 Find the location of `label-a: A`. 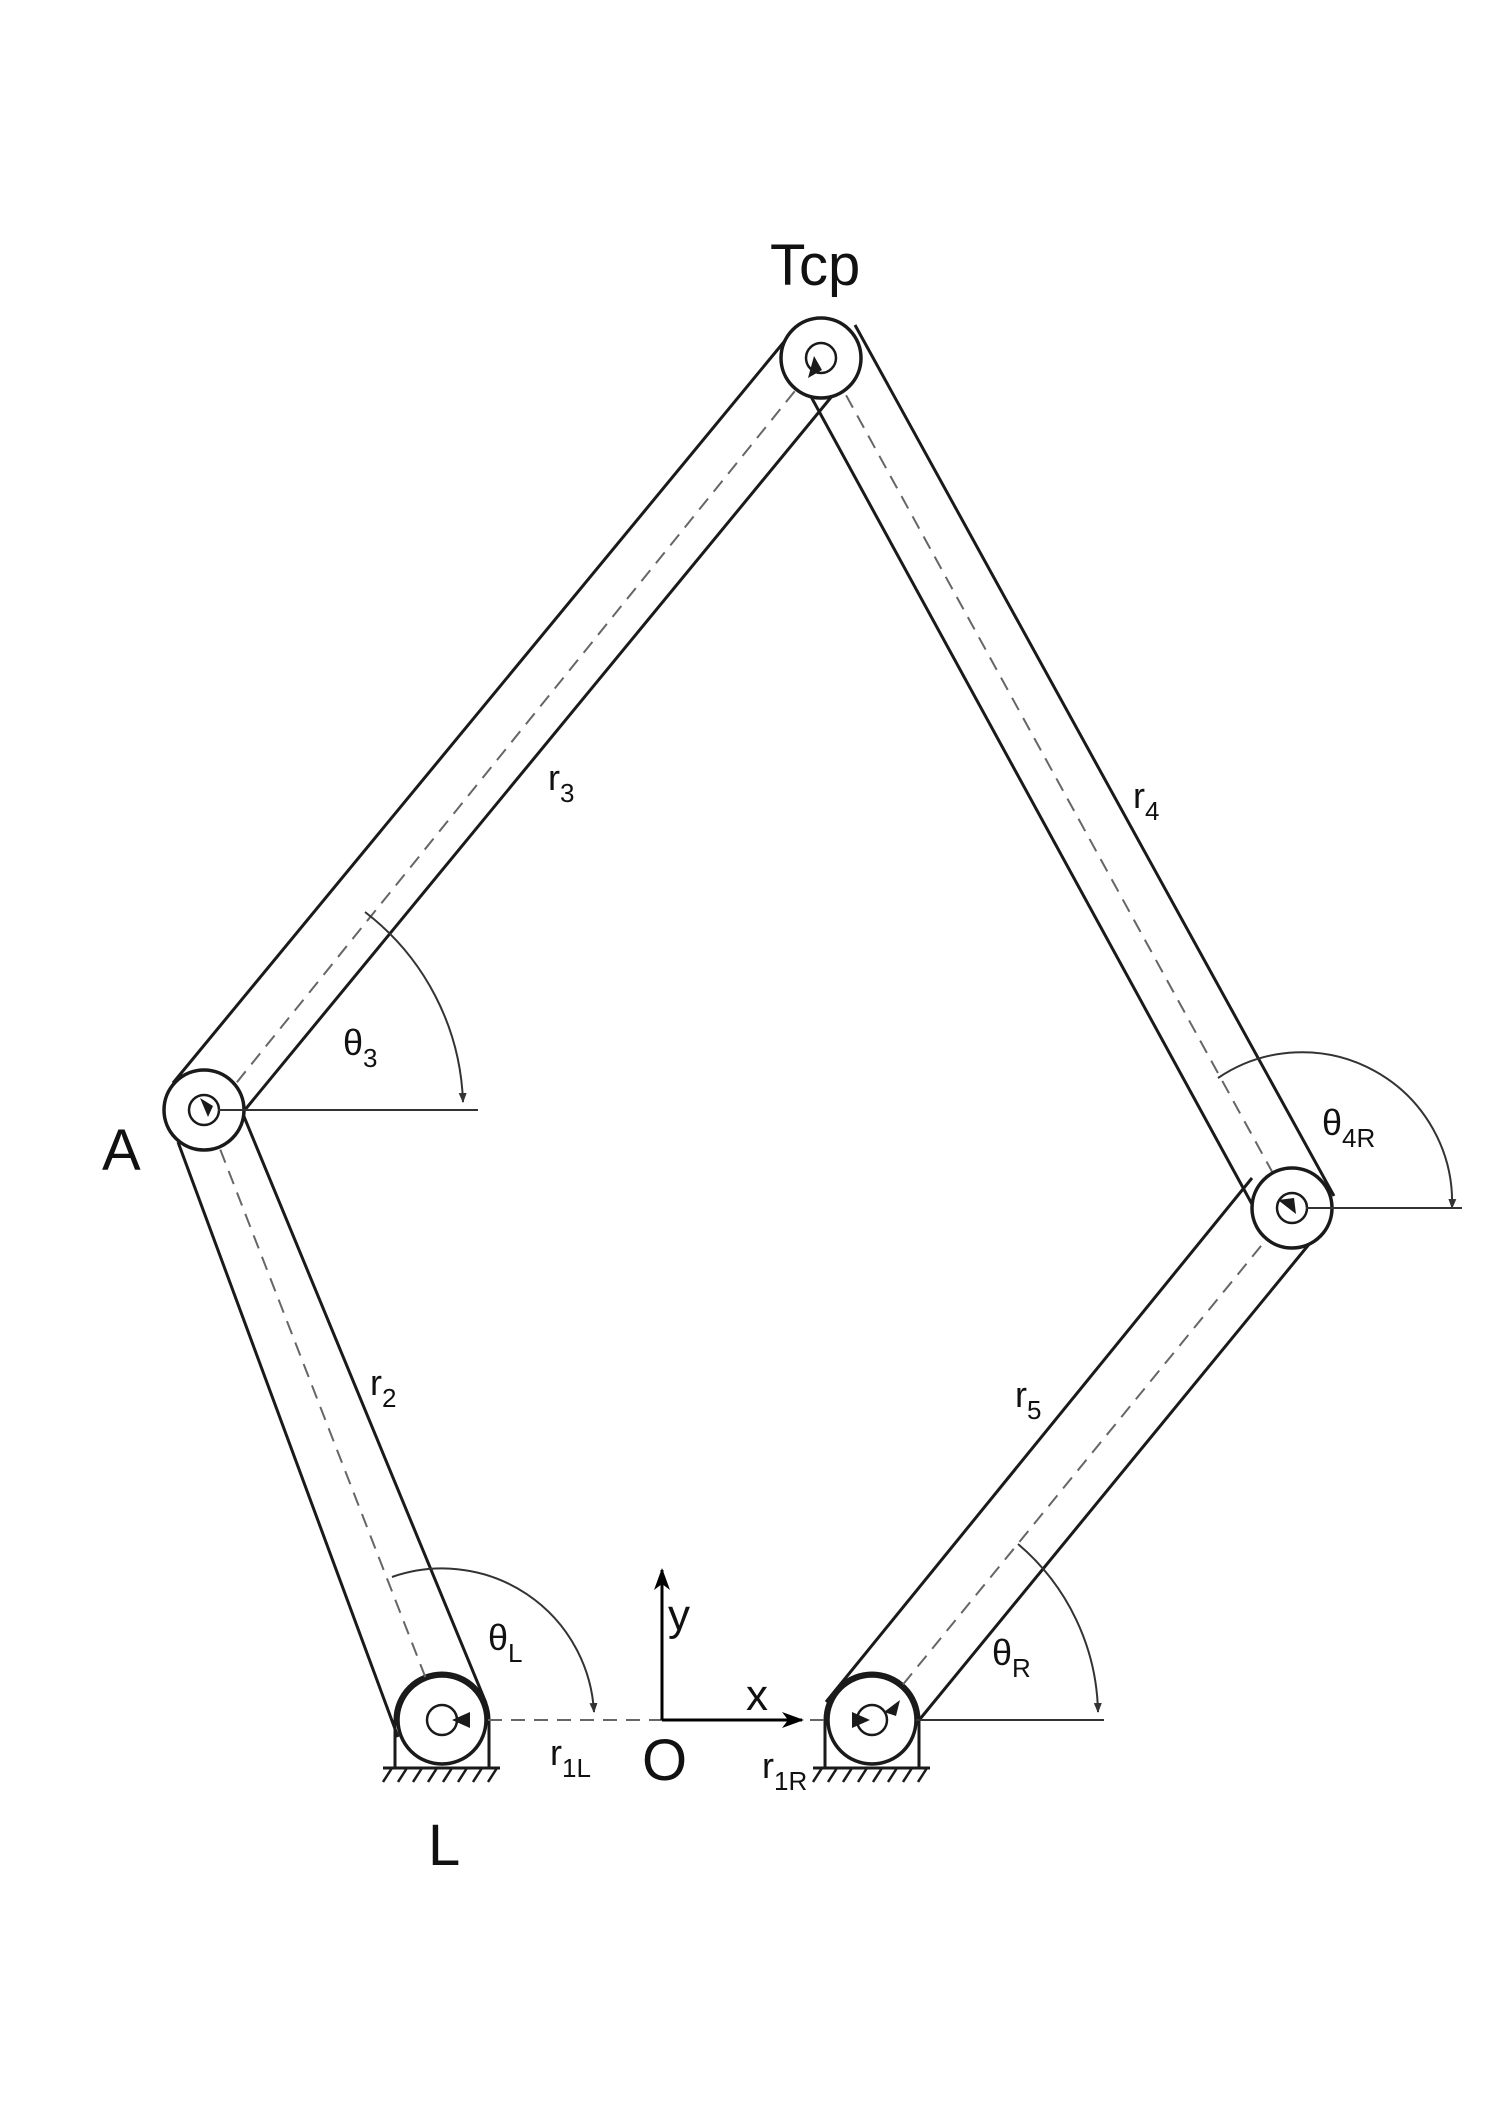

label-a: A is located at coordinates (121, 1150).